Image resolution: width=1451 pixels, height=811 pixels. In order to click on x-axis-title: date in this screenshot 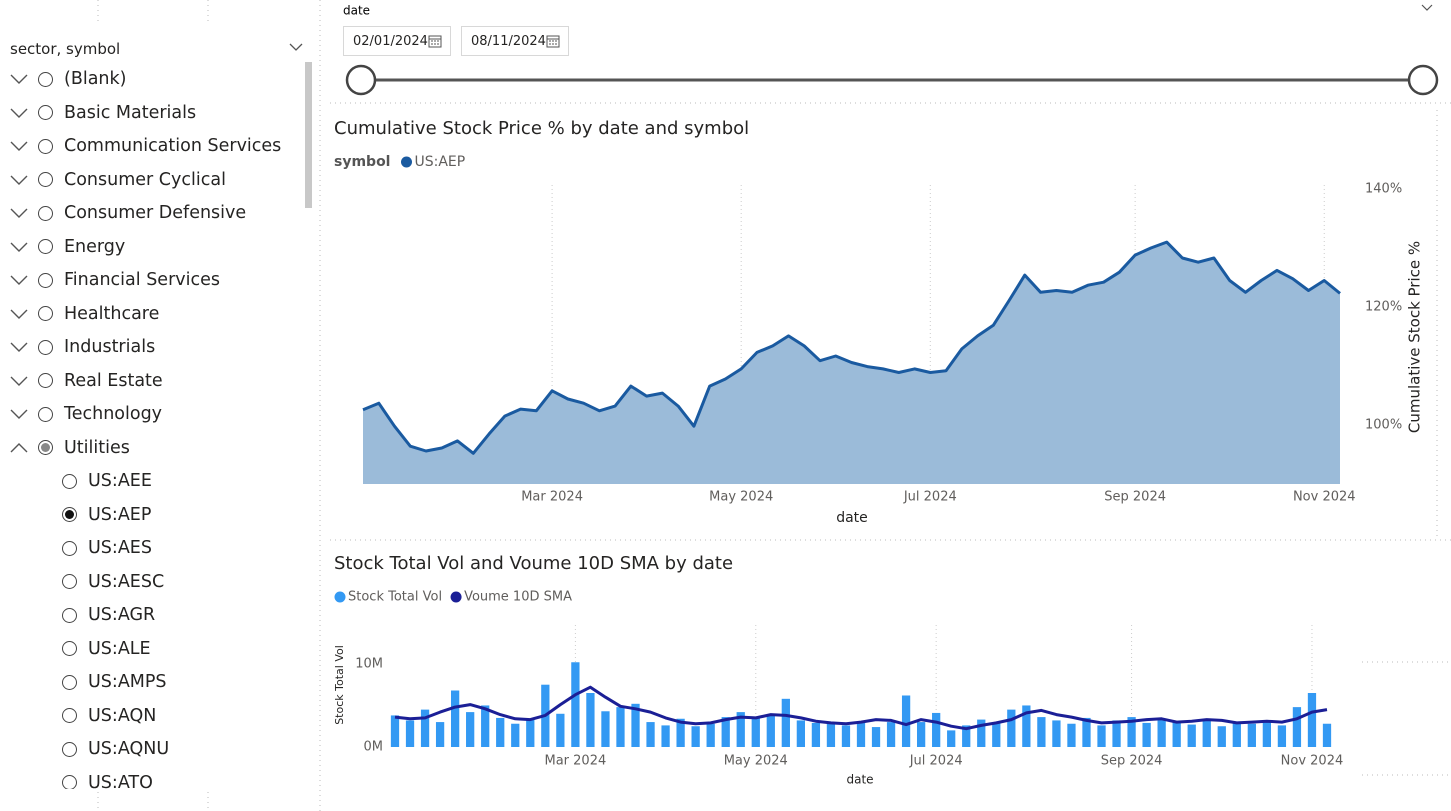, I will do `click(859, 780)`.